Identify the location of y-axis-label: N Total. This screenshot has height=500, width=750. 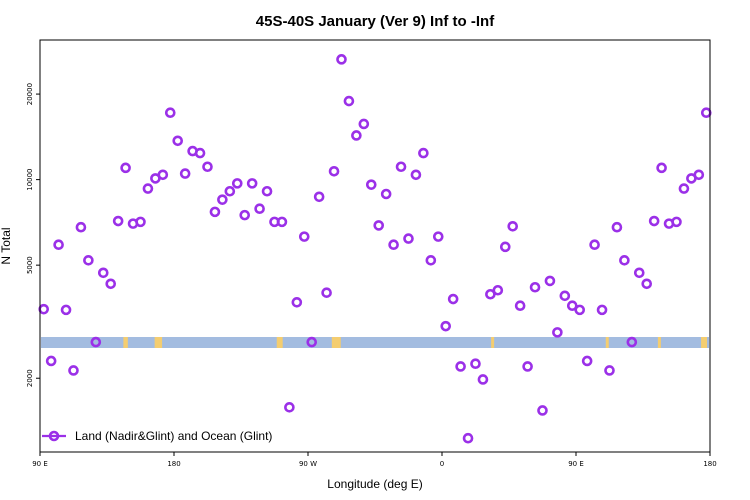
(6, 245).